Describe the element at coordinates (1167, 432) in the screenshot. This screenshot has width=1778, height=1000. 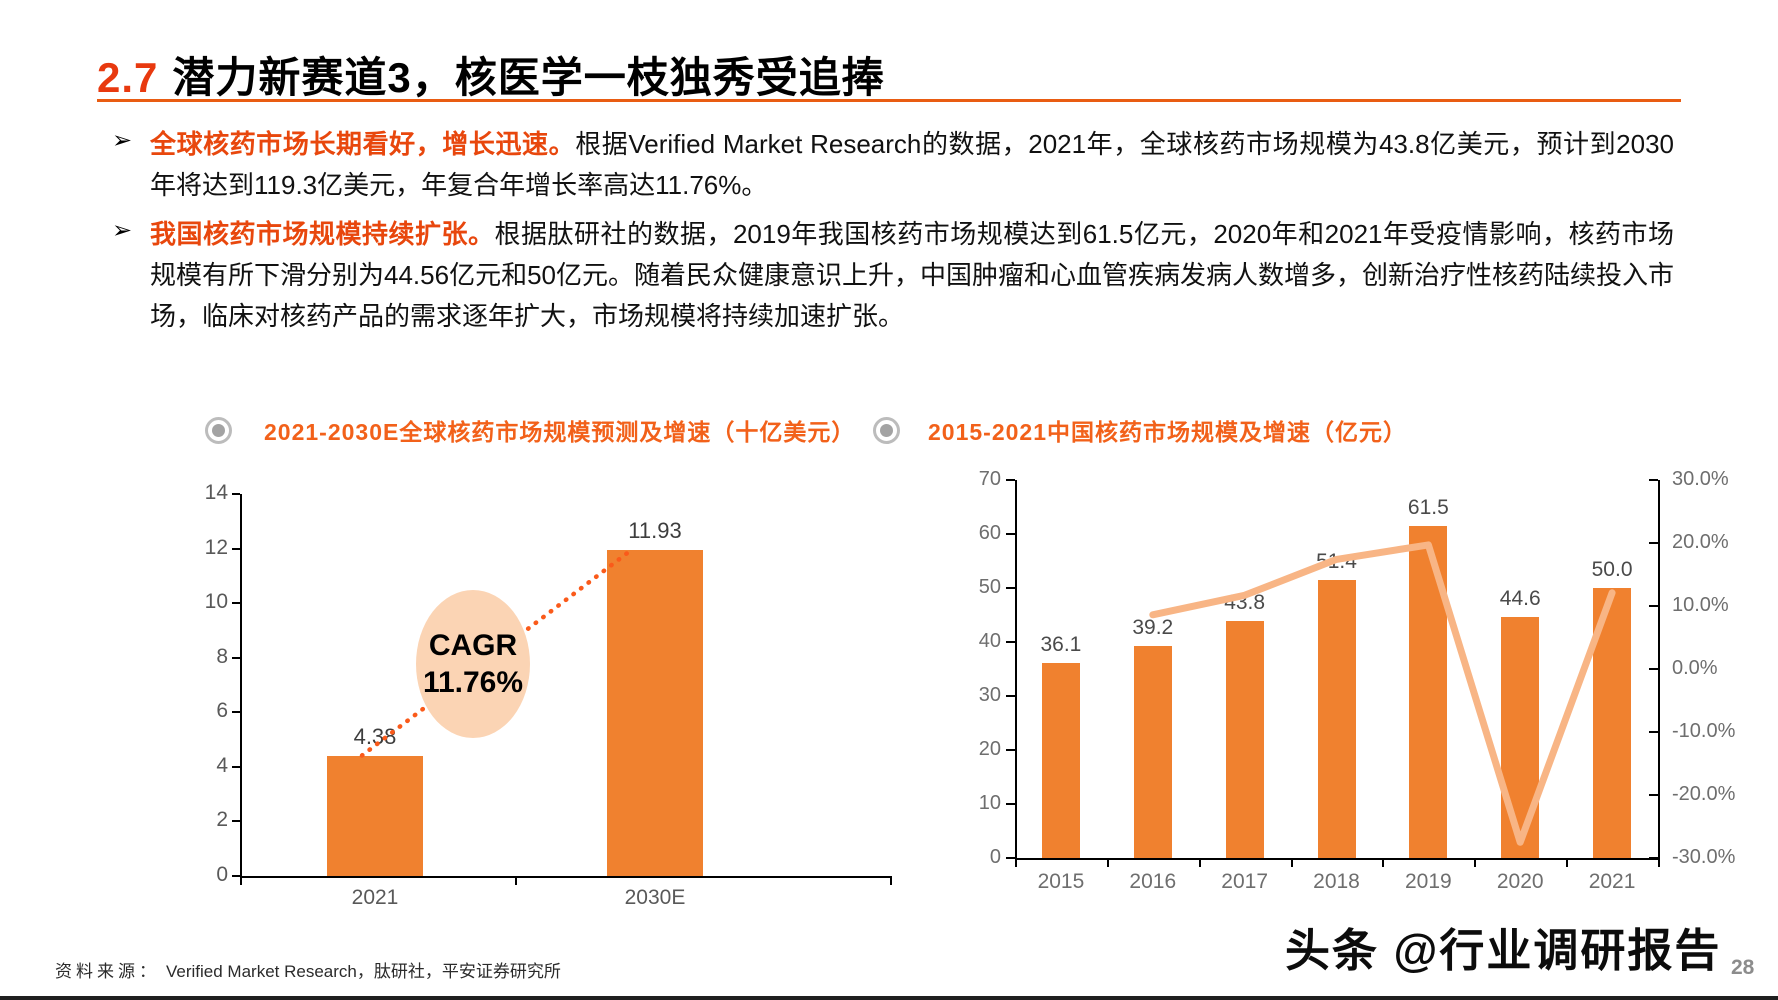
I see `right-chart-title-text: 2015-2021中国核药市场规模及增速（亿元）` at that location.